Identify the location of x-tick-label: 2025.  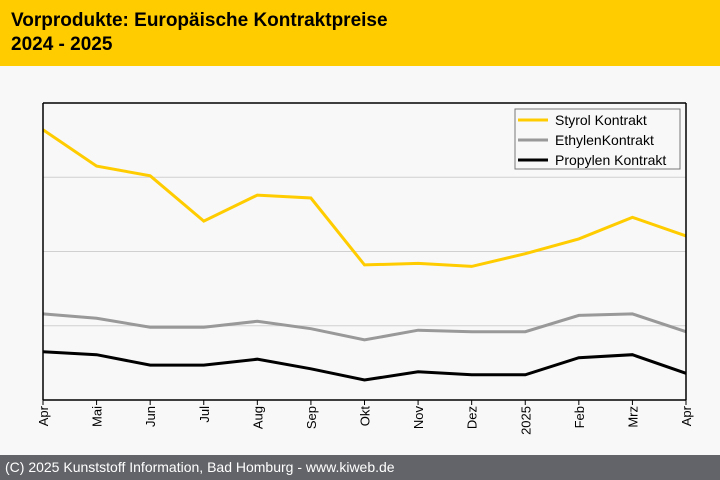
(525, 420).